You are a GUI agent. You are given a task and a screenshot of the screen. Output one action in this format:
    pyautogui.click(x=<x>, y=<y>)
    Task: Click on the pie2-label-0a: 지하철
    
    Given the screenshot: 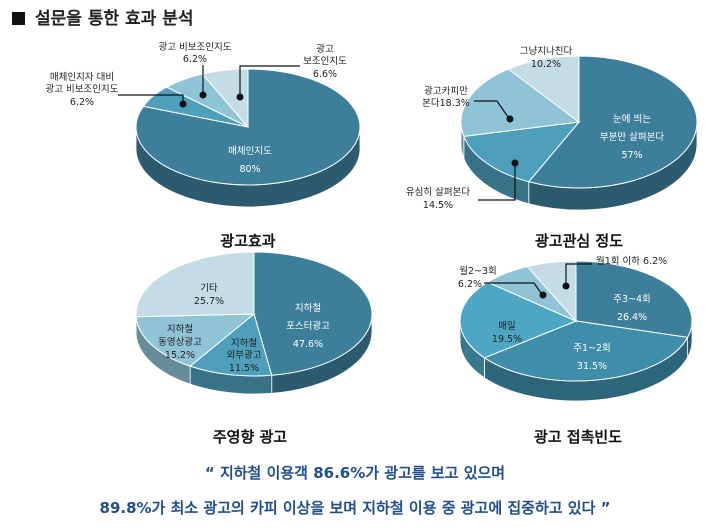 What is the action you would take?
    pyautogui.click(x=308, y=308)
    